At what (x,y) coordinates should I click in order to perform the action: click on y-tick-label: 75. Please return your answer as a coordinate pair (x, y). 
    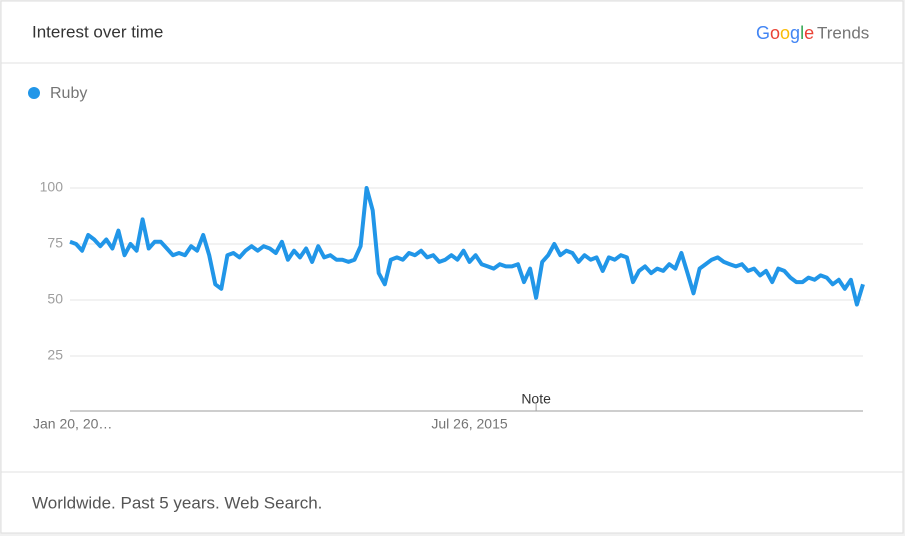
    Looking at the image, I should click on (55, 243).